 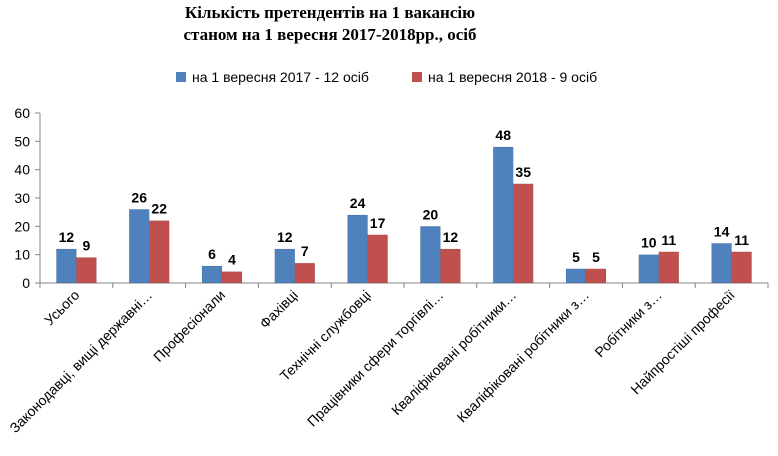 I want to click on y-tick-label: 10, so click(x=22, y=255).